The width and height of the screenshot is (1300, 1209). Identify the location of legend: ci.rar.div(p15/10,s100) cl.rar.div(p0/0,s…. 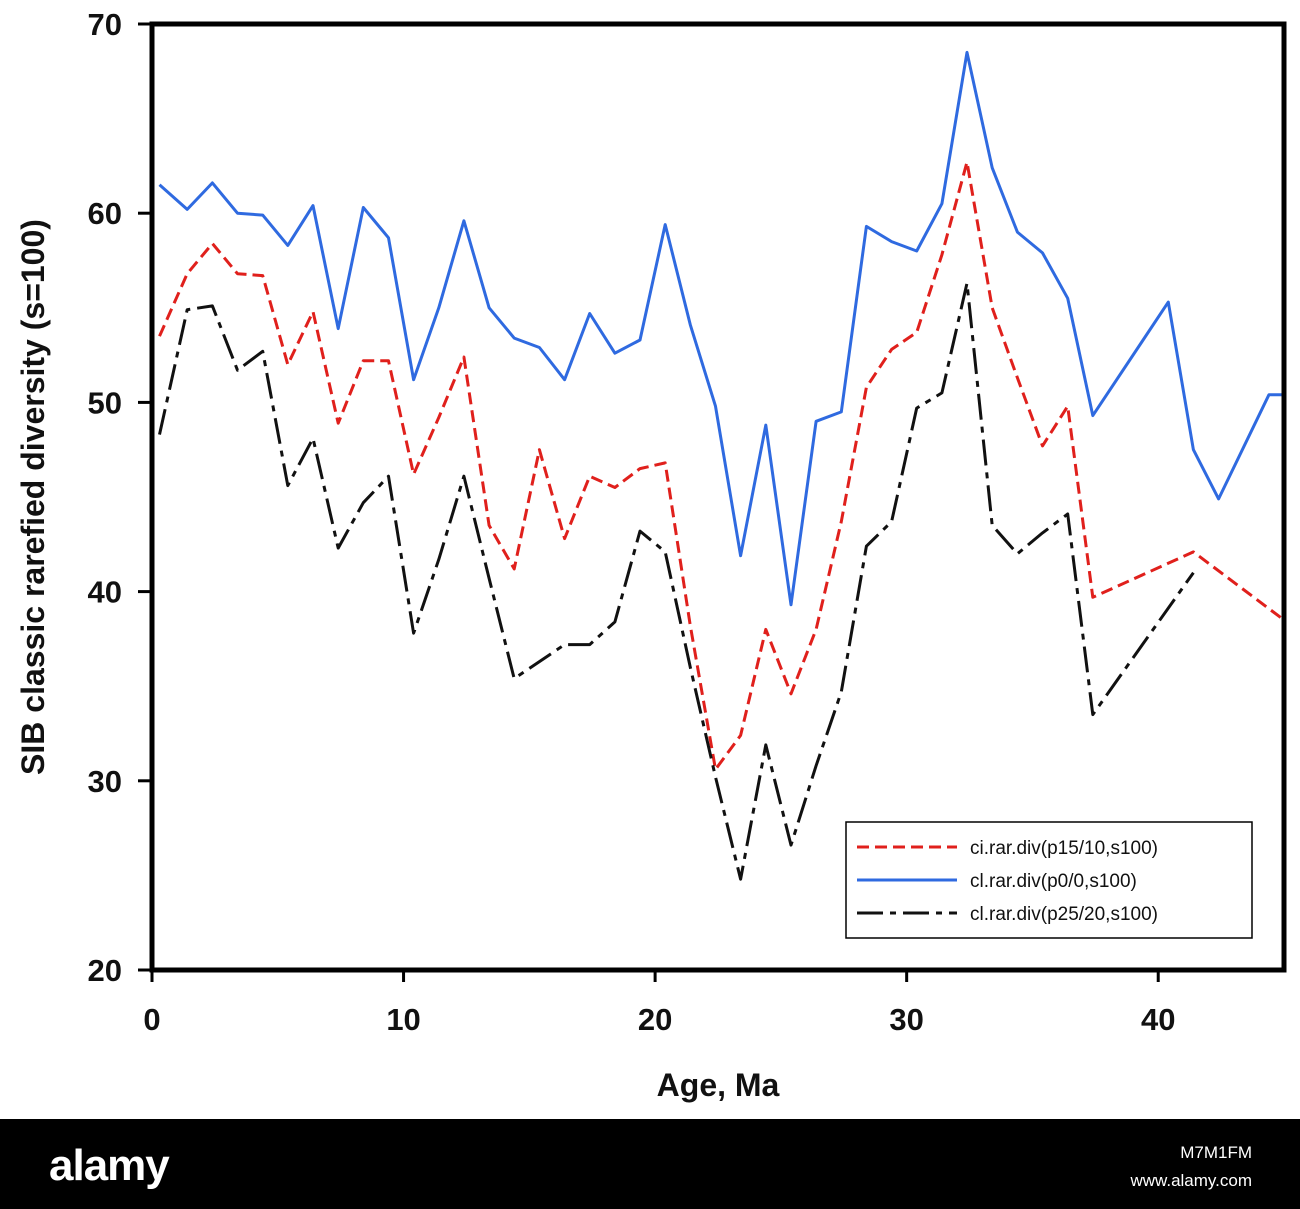
(1049, 880).